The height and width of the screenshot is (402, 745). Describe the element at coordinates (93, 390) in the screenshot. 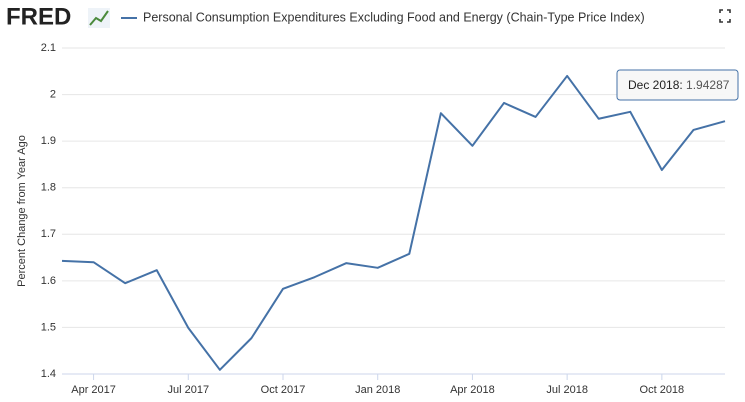

I see `x-tick-label: Apr 2017` at that location.